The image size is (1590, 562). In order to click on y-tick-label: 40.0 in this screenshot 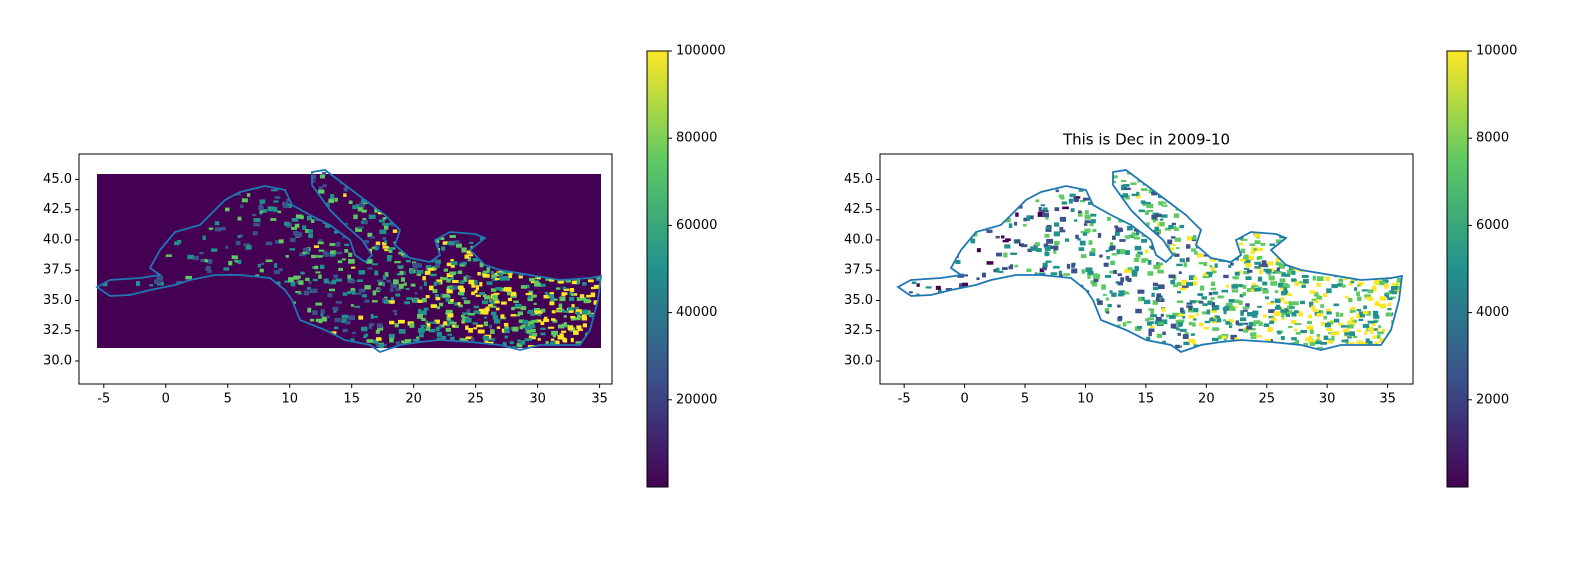, I will do `click(858, 239)`.